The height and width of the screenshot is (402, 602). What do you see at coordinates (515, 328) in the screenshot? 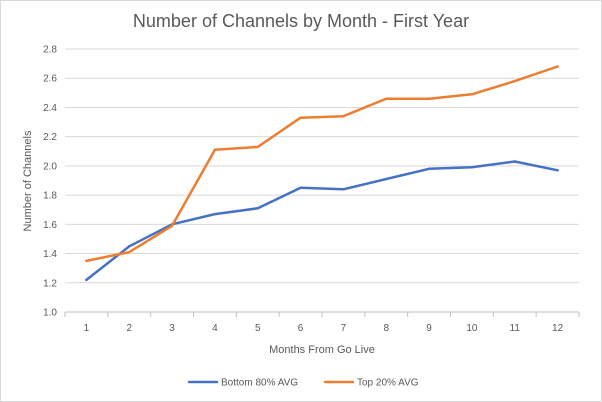
I see `x-tick-label: 11` at bounding box center [515, 328].